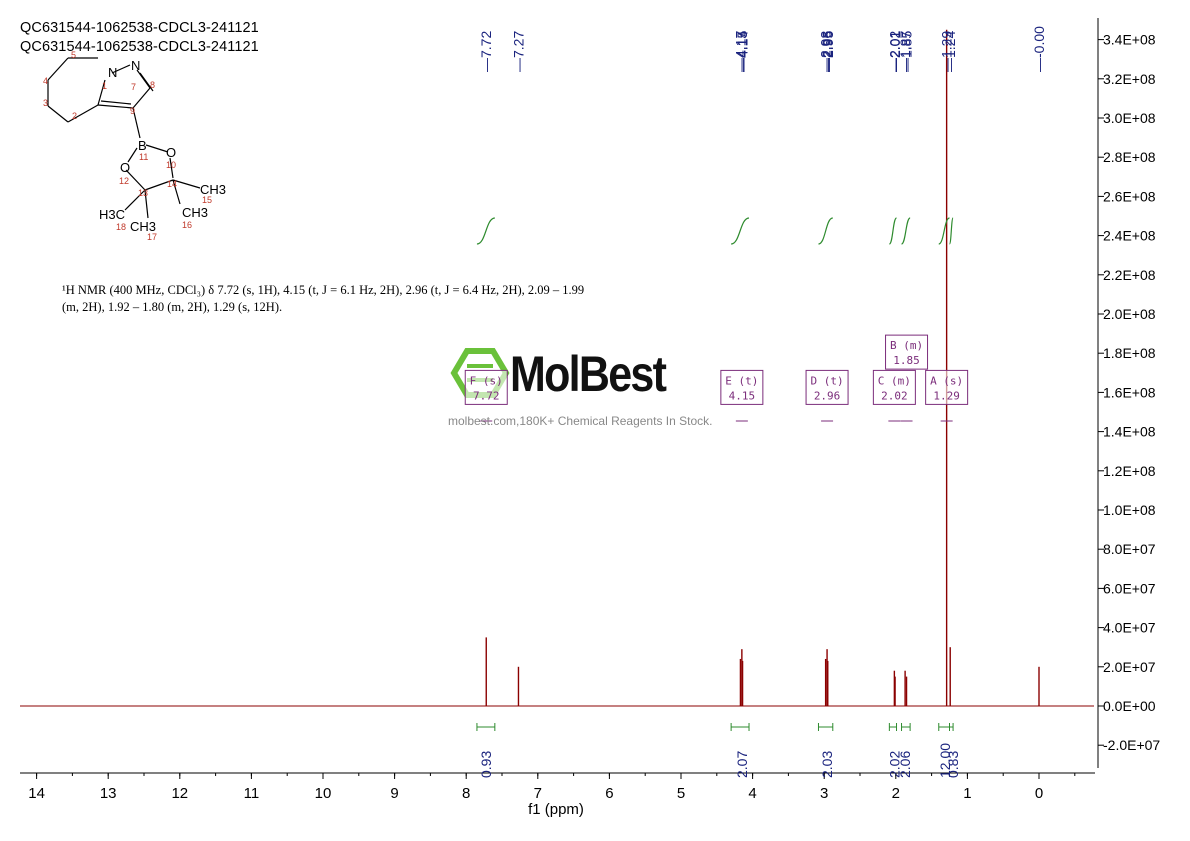 This screenshot has height=841, width=1190. Describe the element at coordinates (108, 793) in the screenshot. I see `x-tick-label: 13` at that location.